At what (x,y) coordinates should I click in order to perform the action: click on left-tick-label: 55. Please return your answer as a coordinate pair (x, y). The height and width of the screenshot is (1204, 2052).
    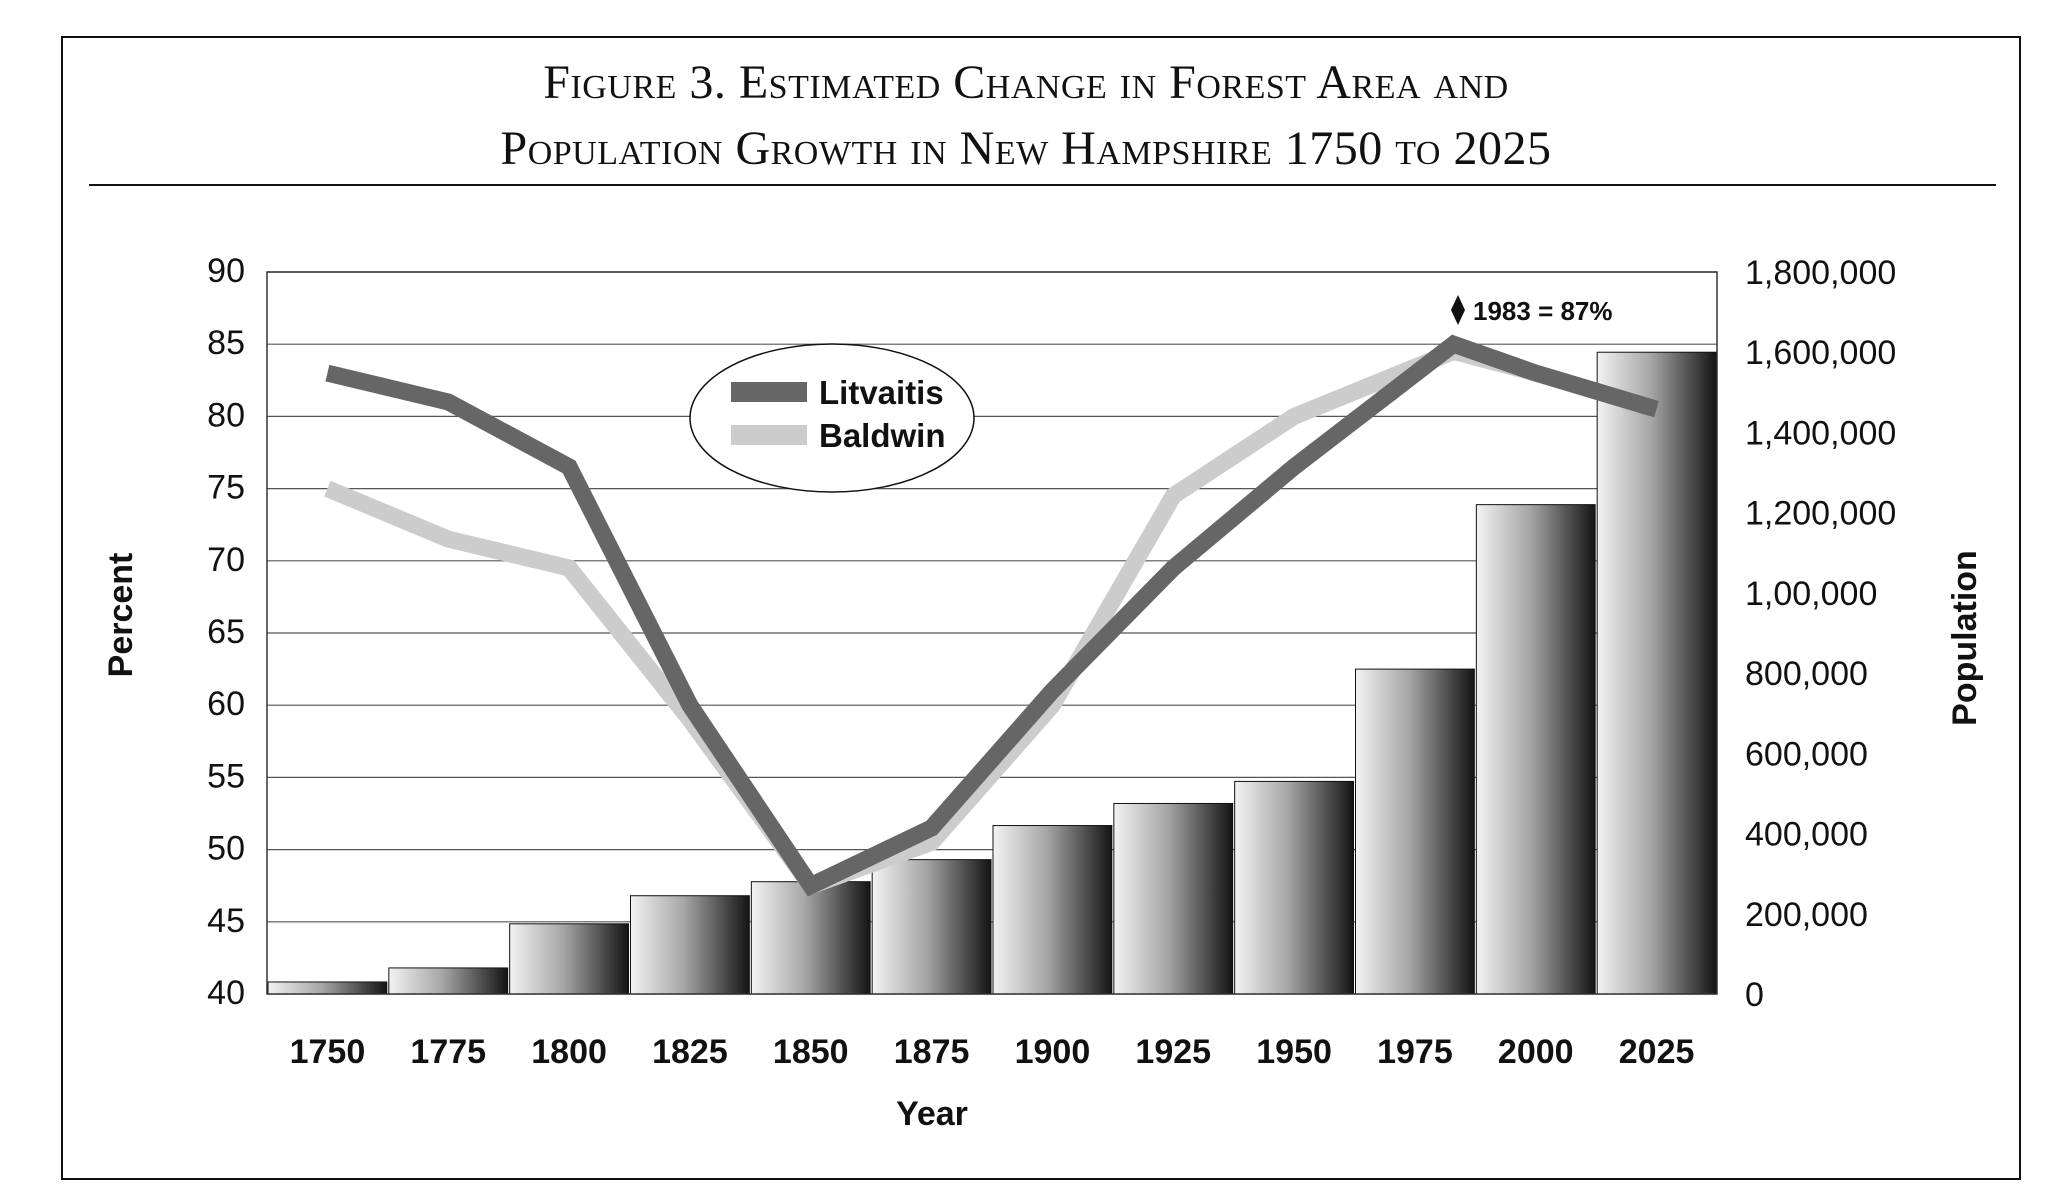
    Looking at the image, I should click on (226, 776).